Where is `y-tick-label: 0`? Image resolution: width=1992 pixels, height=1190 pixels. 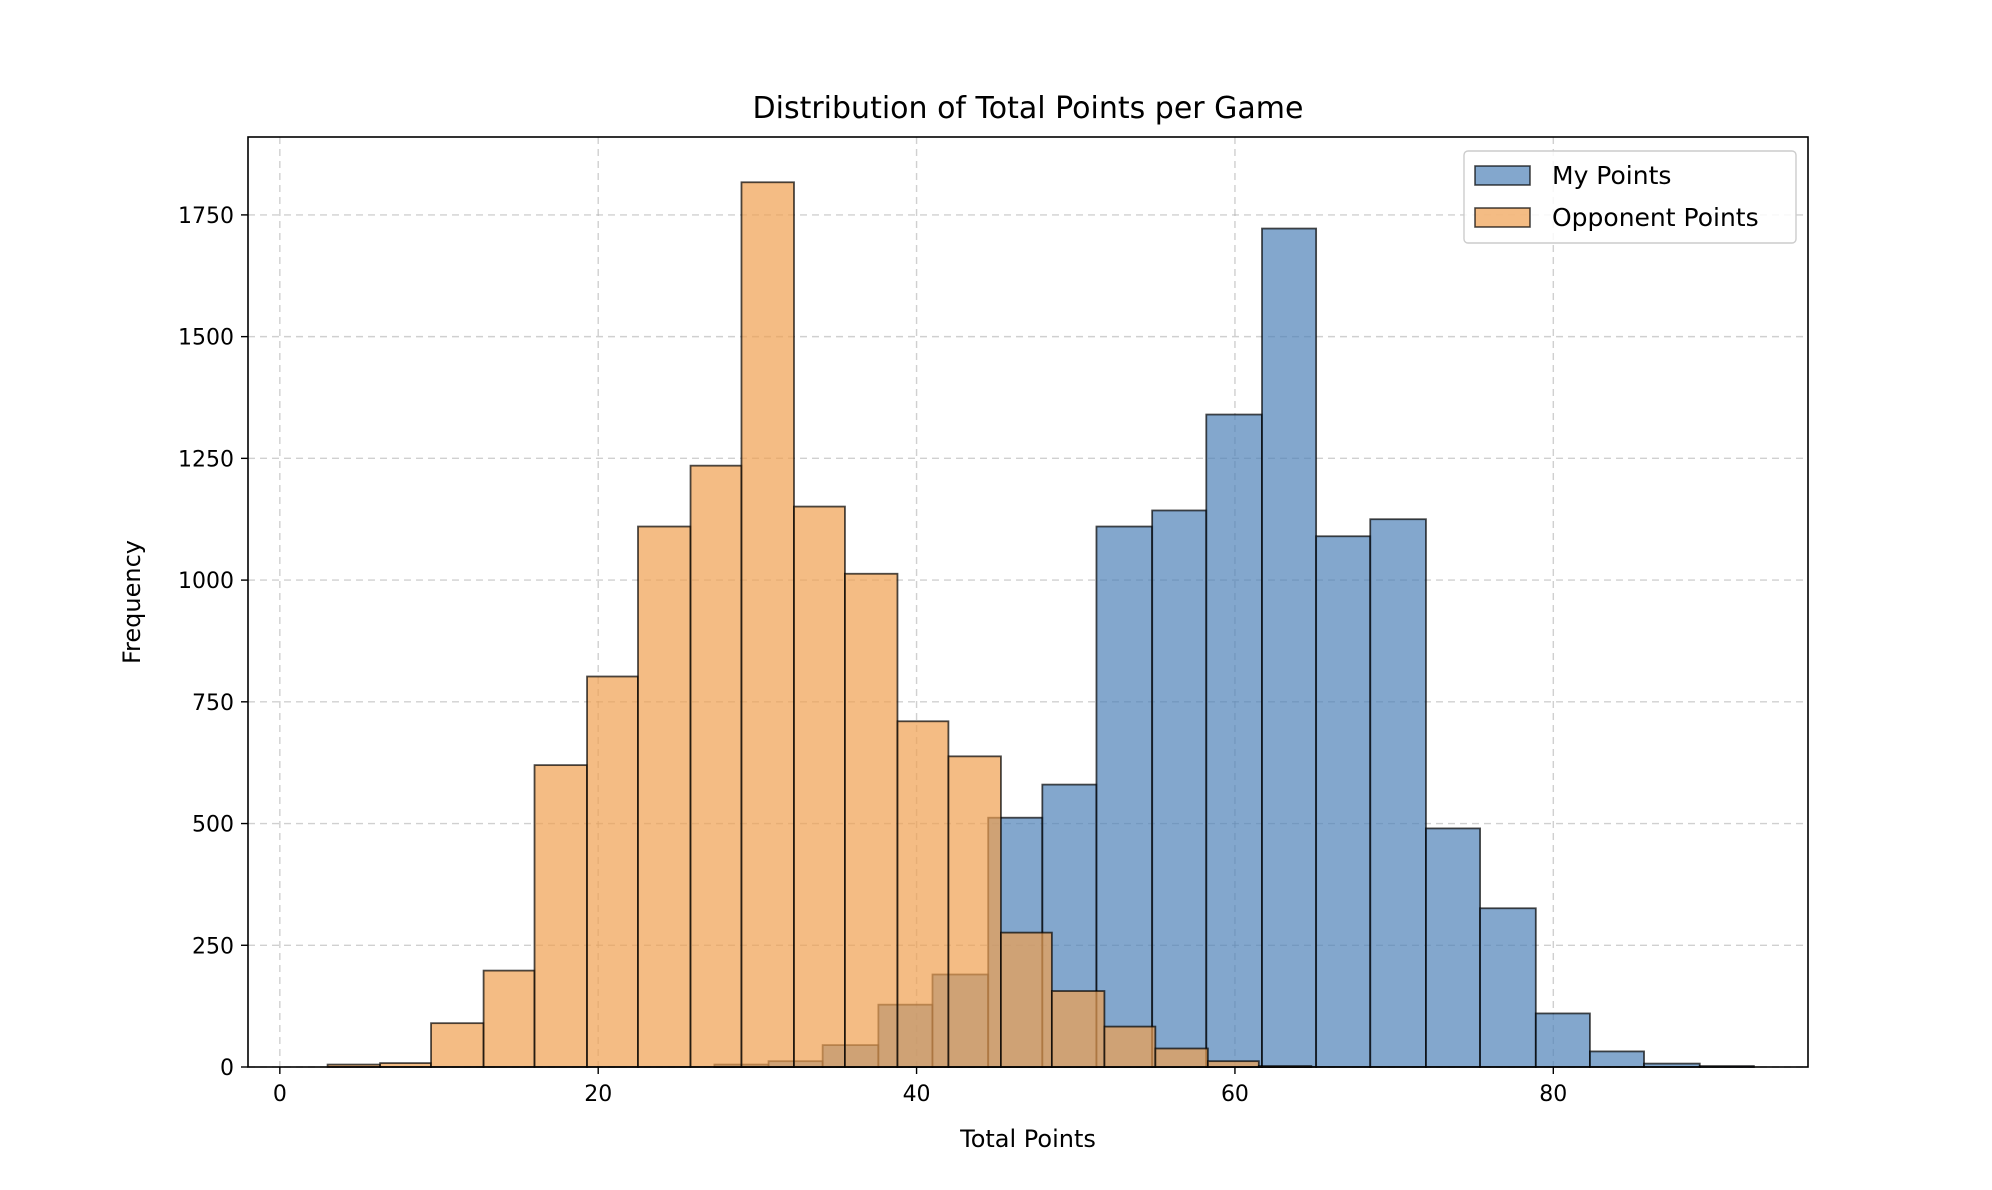 y-tick-label: 0 is located at coordinates (227, 1068).